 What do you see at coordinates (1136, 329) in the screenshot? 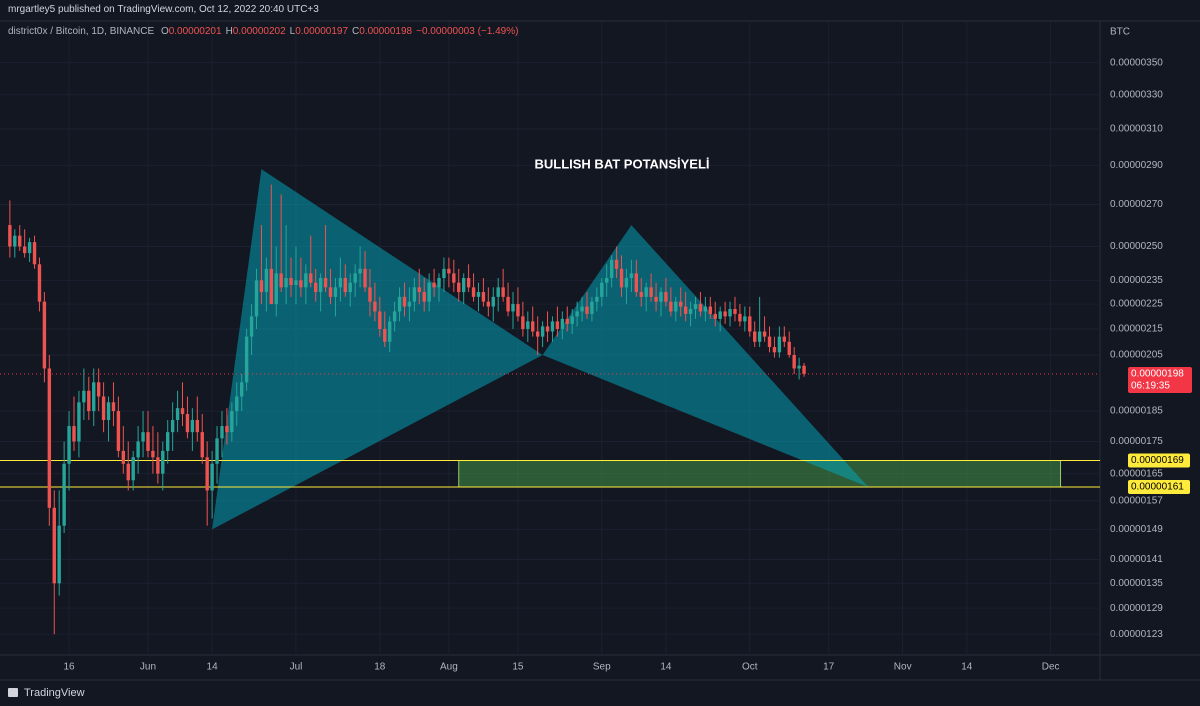
I see `y-tick-label: 0.00000215` at bounding box center [1136, 329].